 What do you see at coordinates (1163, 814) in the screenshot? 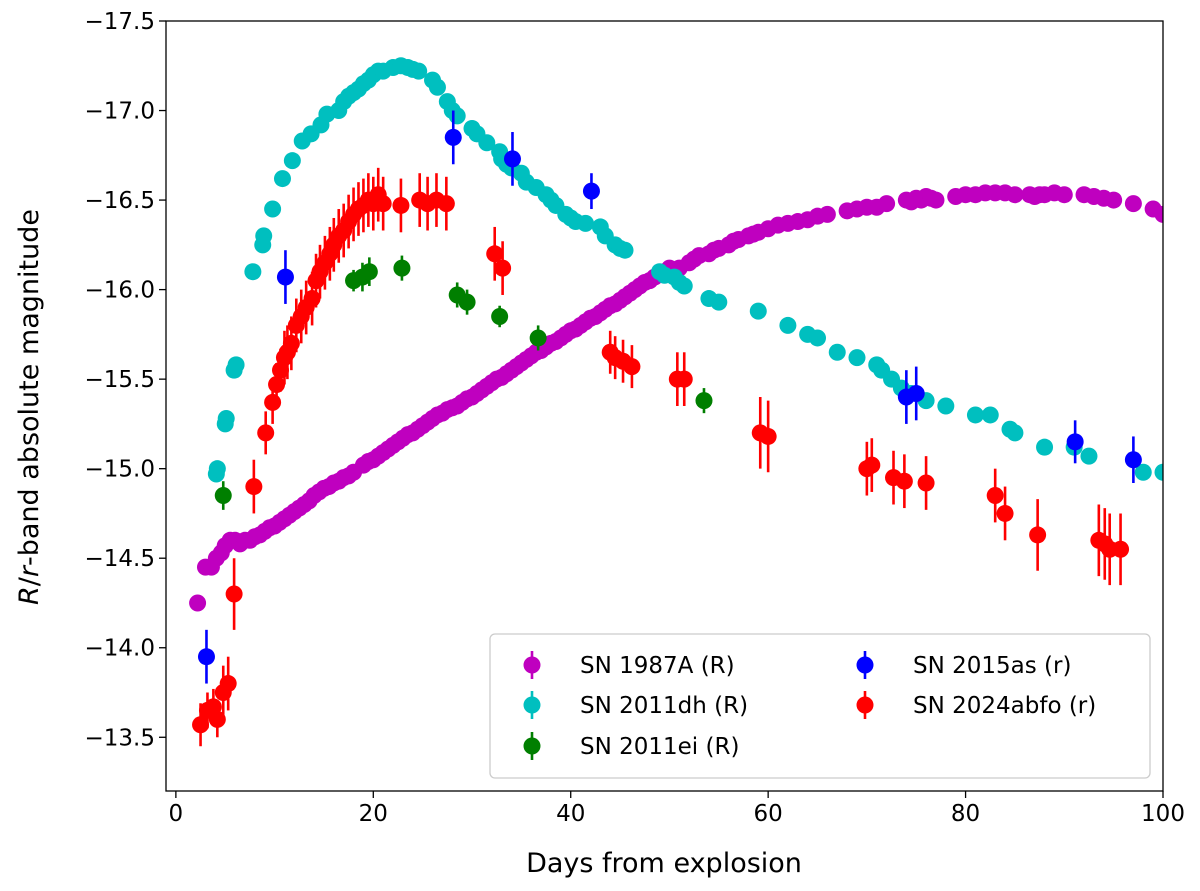
I see `x-tick-label: 100` at bounding box center [1163, 814].